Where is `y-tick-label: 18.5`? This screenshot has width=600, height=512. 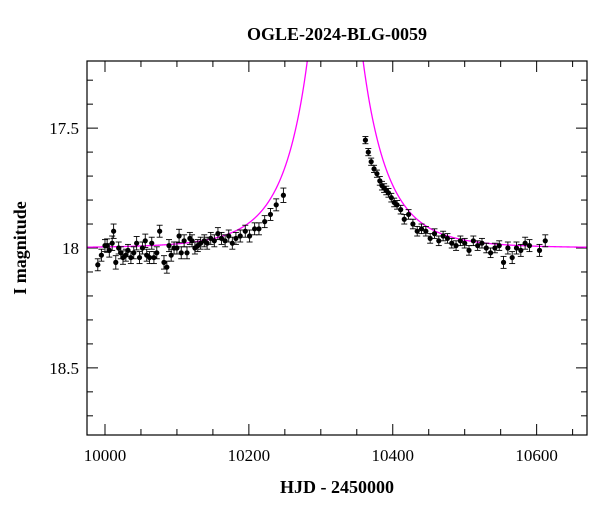
y-tick-label: 18.5 is located at coordinates (64, 368).